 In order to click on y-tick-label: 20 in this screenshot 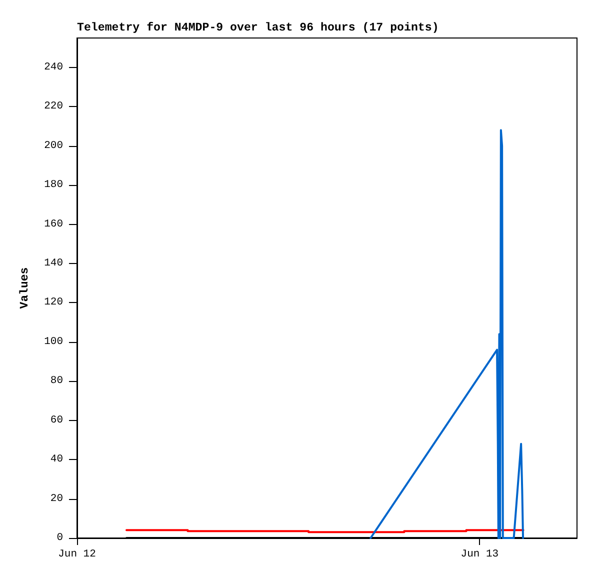, I will do `click(56, 498)`.